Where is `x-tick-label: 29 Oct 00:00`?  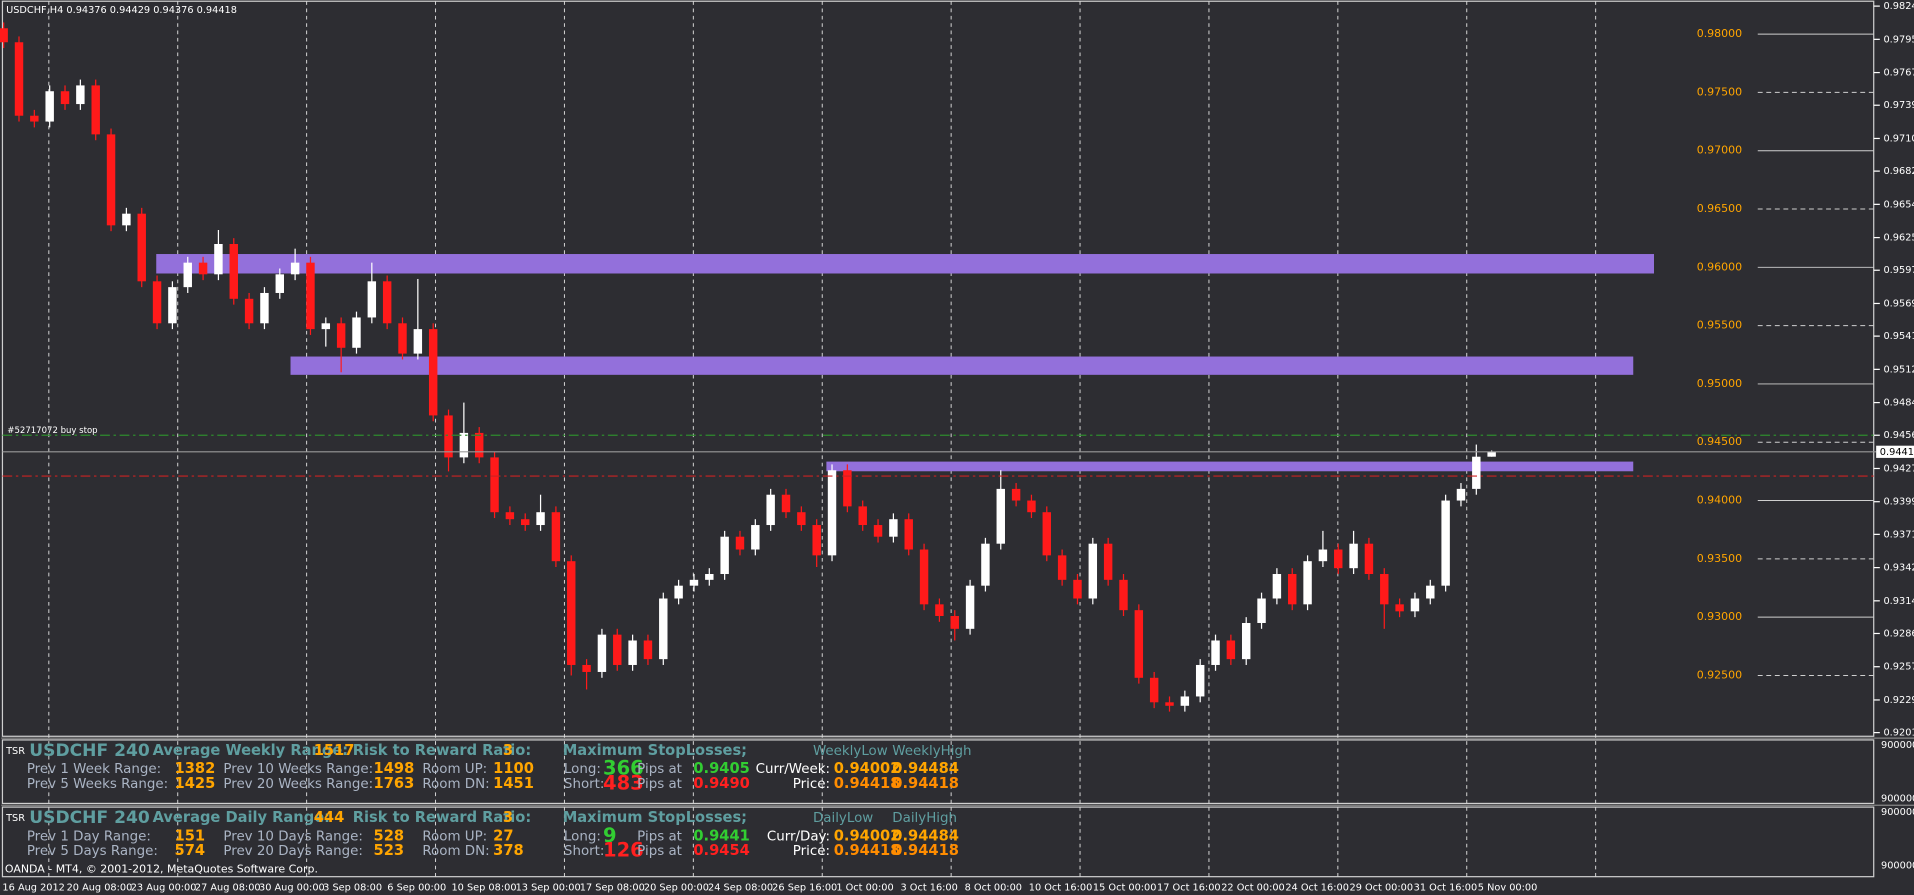
x-tick-label: 29 Oct 00:00 is located at coordinates (1382, 888).